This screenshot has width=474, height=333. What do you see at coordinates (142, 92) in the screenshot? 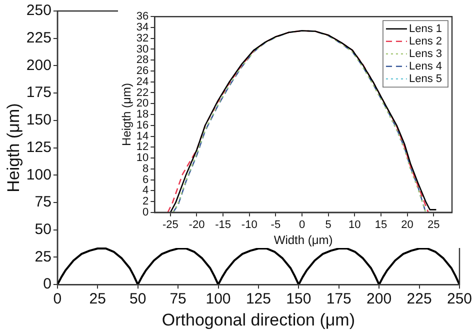
I see `y-tick-label: 22` at bounding box center [142, 92].